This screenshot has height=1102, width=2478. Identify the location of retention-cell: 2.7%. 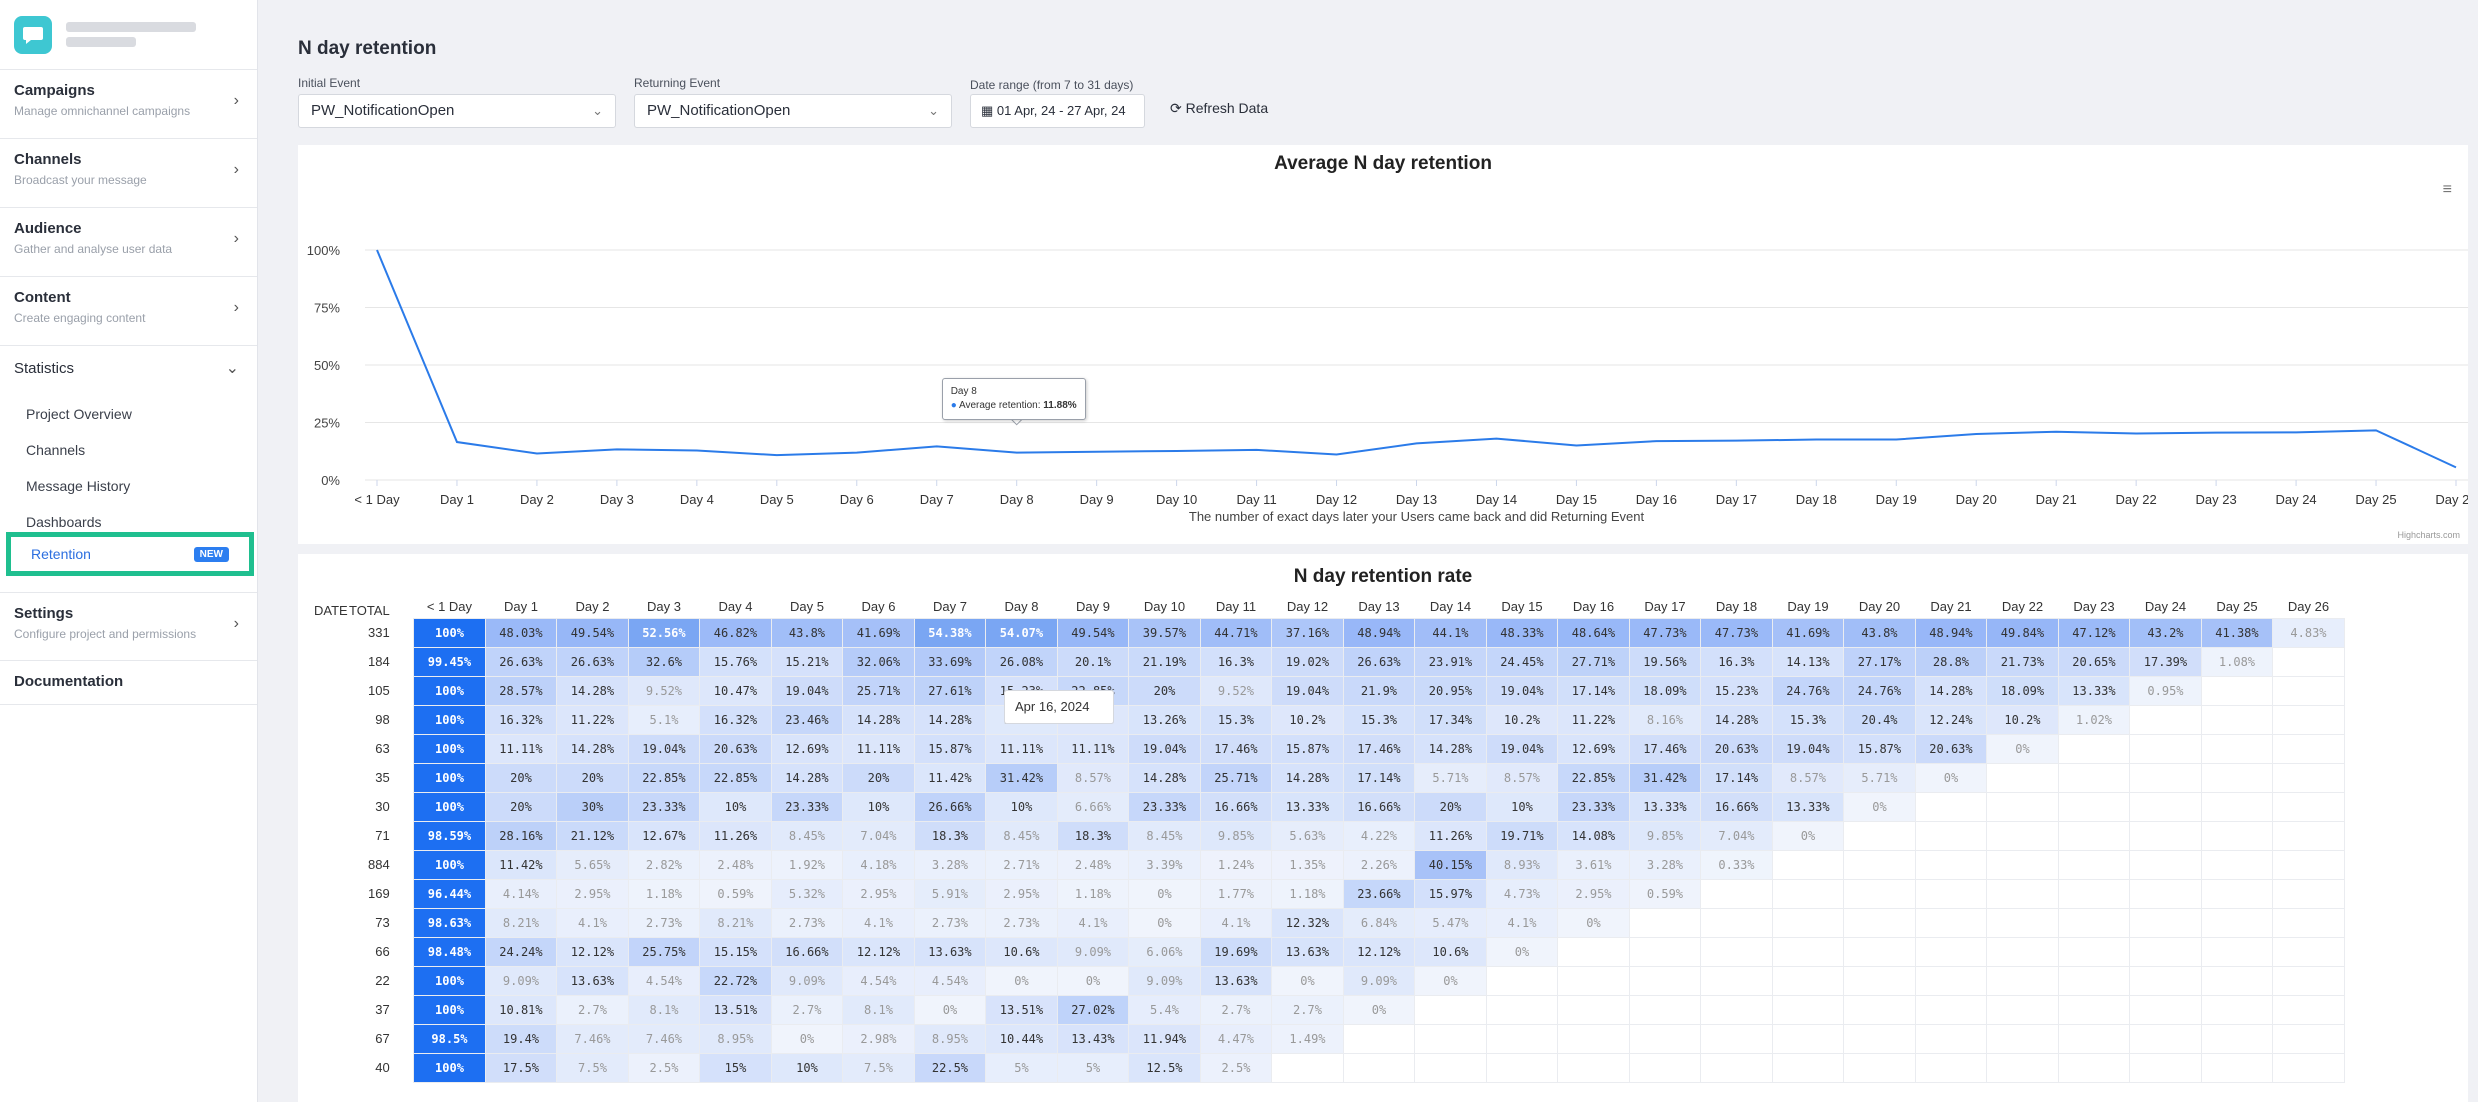
(1307, 1009).